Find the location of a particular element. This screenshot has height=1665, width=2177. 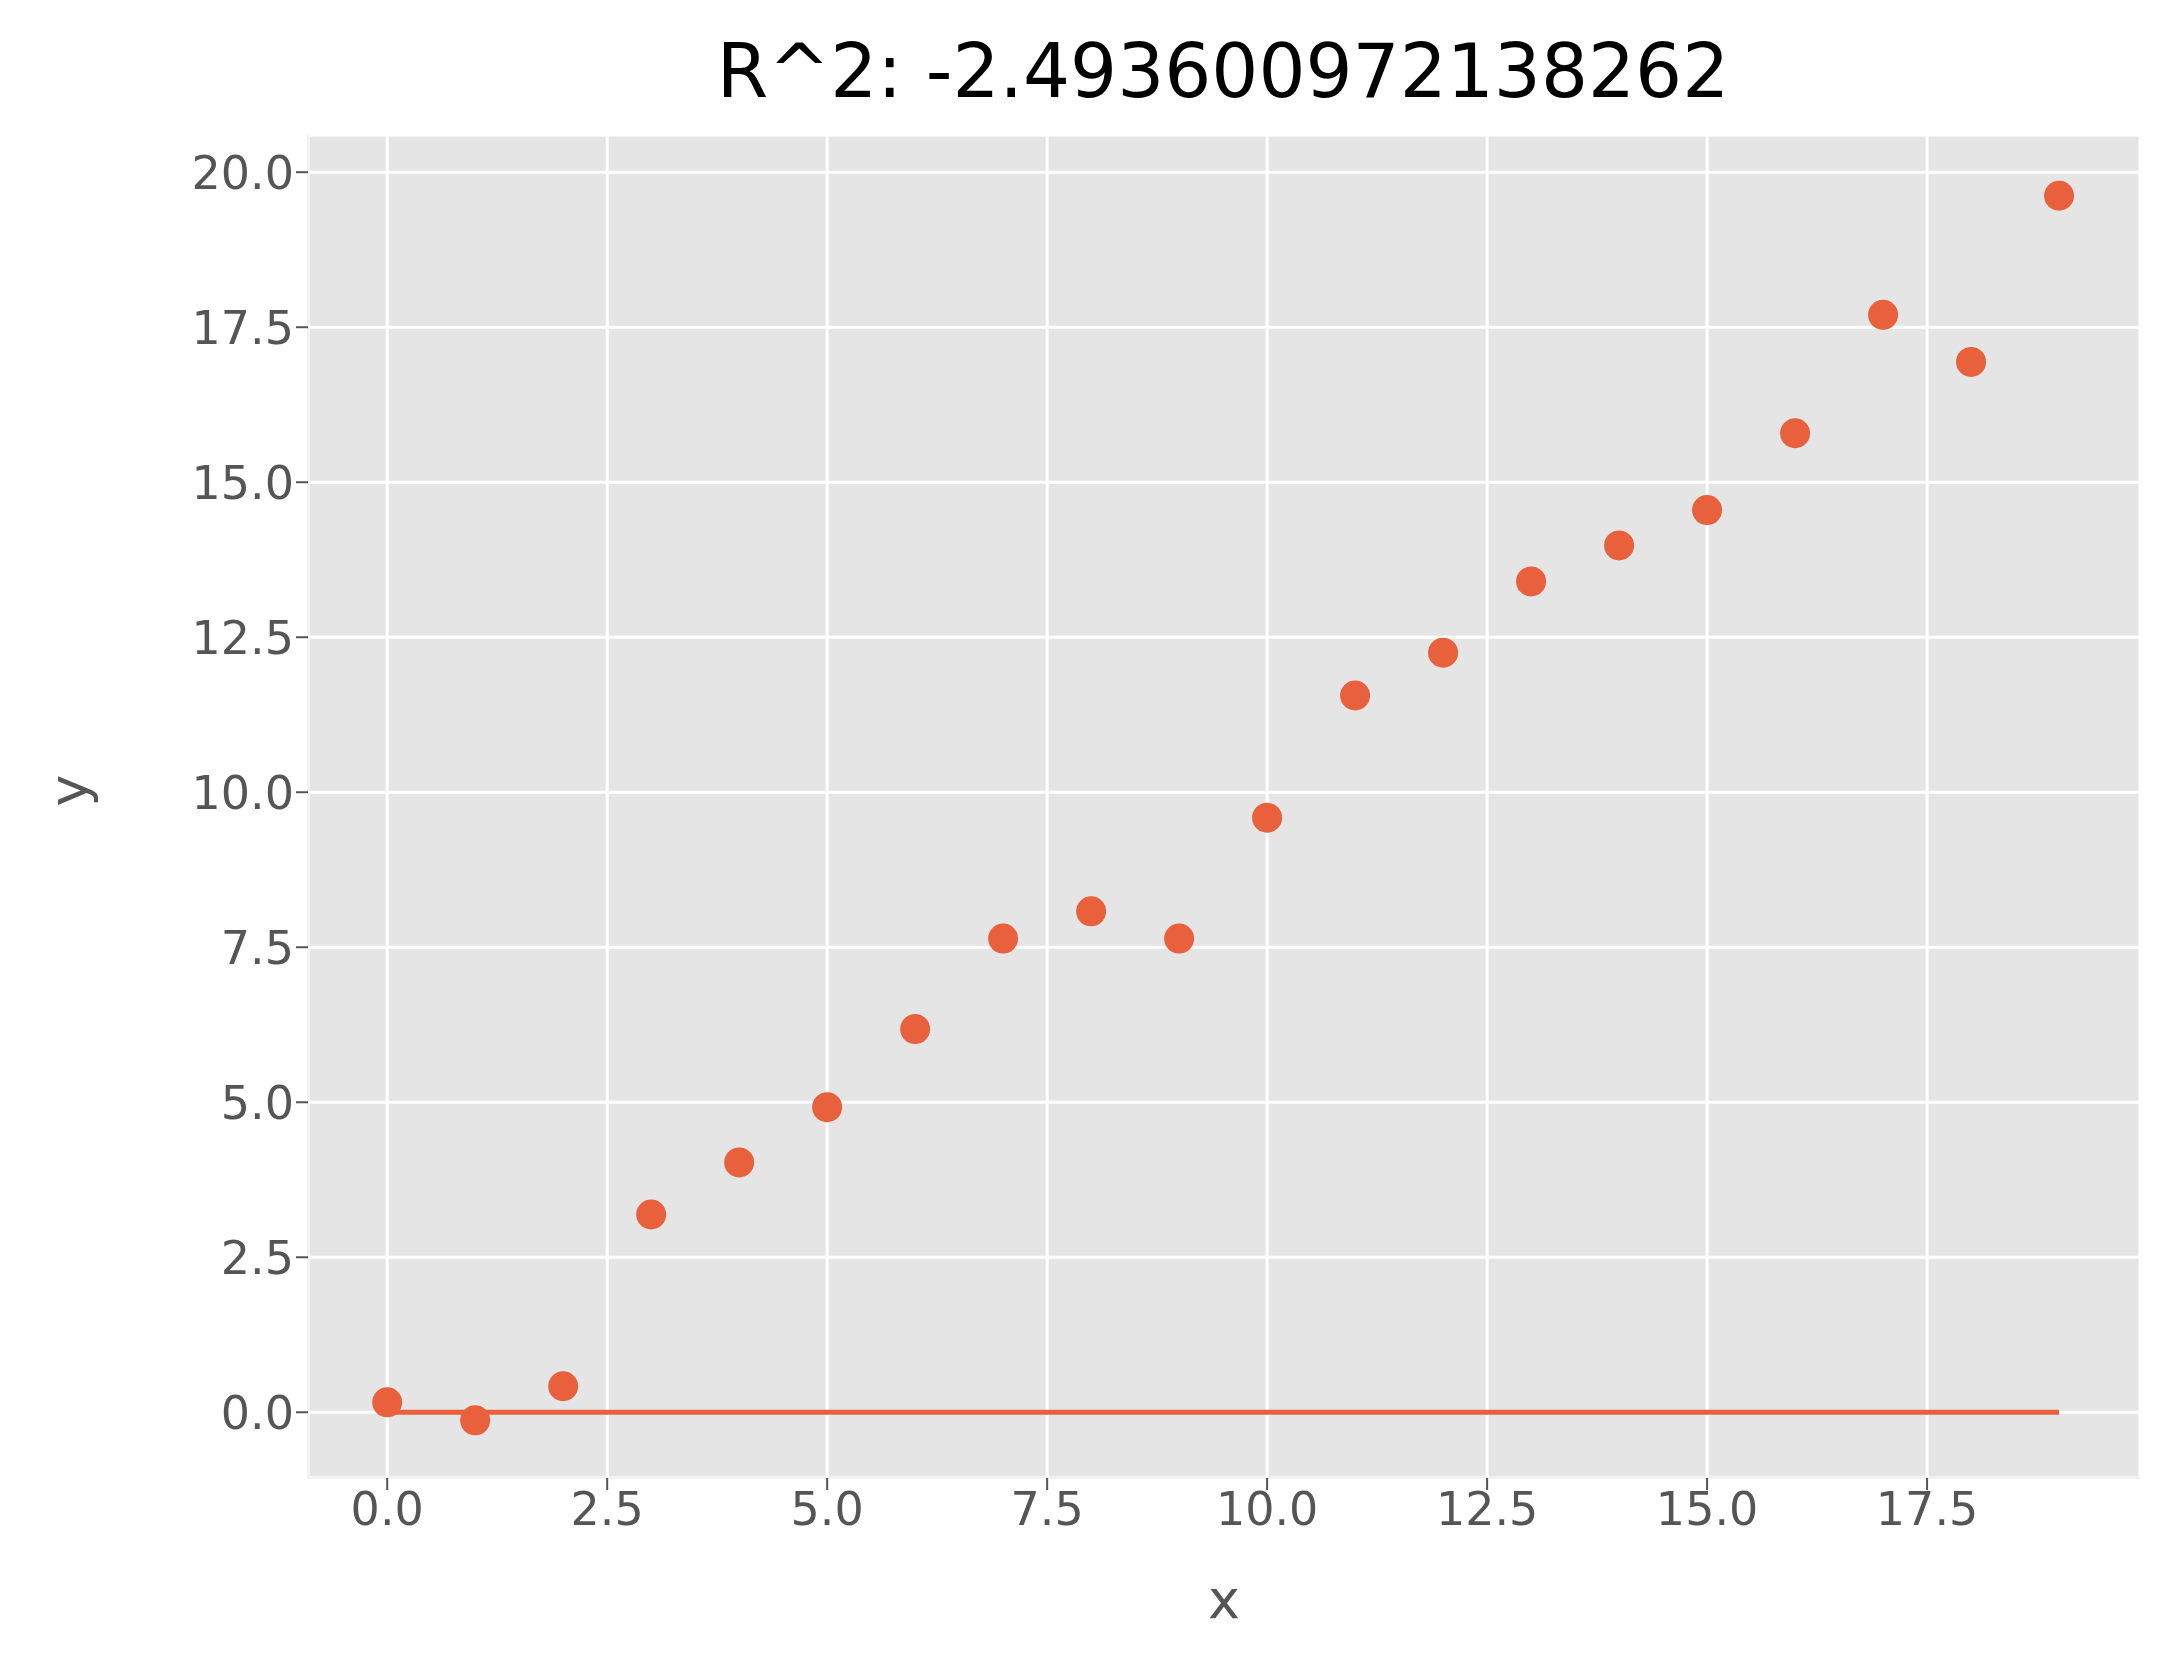

x-tick-label: 15.0 is located at coordinates (1707, 1508).